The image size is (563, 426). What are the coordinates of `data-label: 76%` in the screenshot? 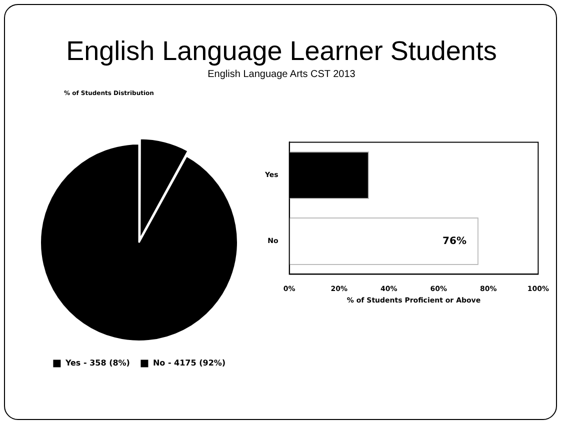 It's located at (454, 241).